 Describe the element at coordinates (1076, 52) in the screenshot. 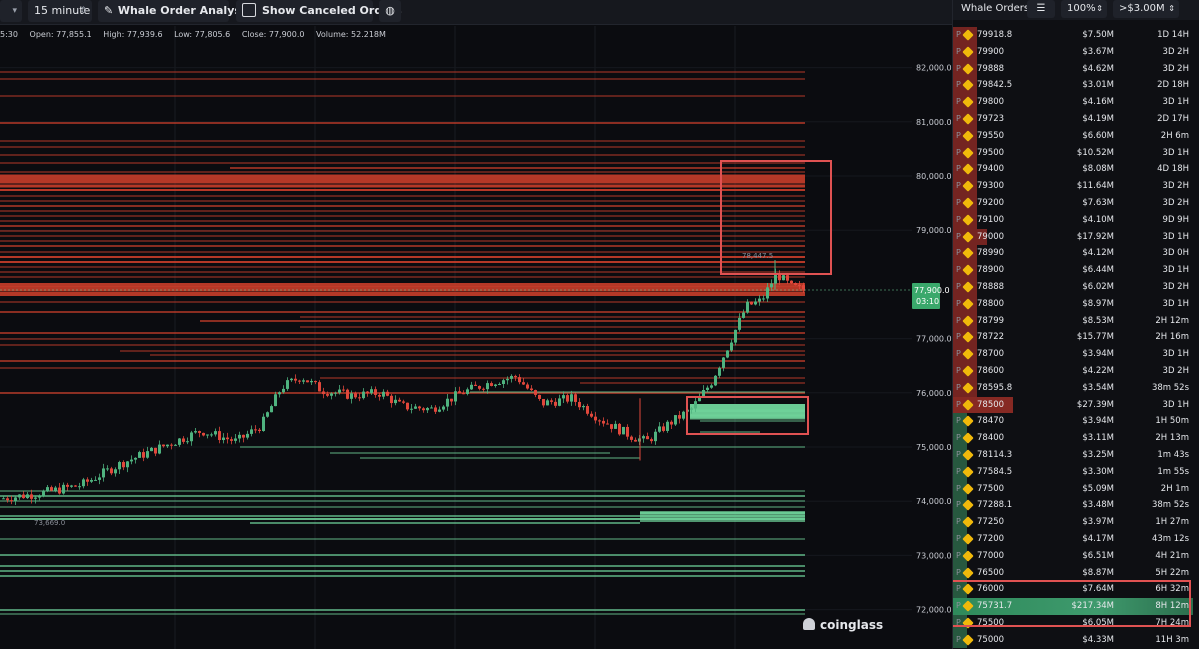

I see `whale-order-row: P 79900 $3.67M 3D 2H` at that location.